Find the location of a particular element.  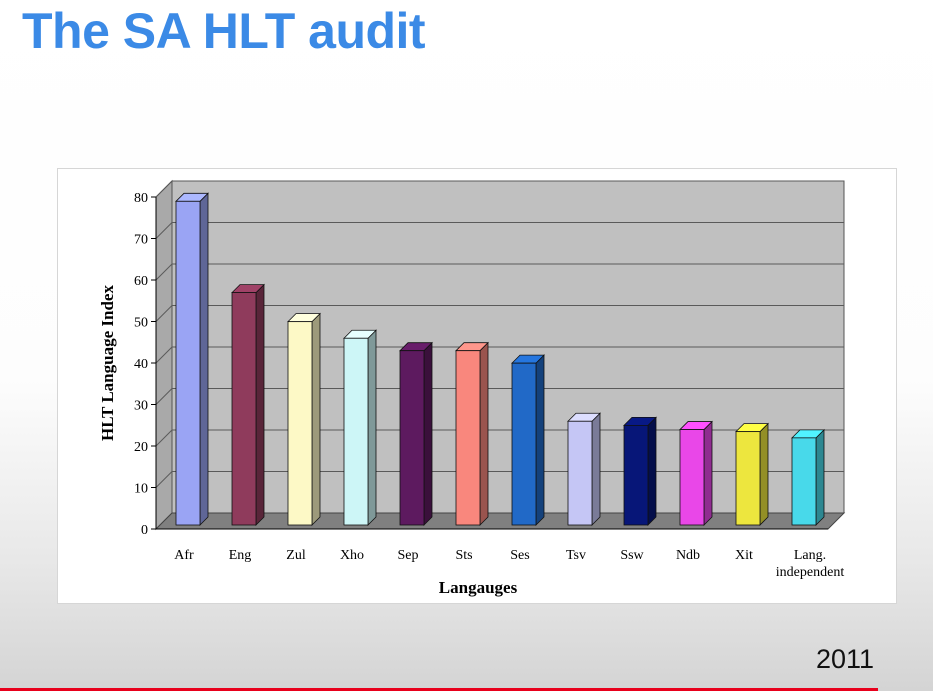

slide-title: The SA HLT audit is located at coordinates (224, 31).